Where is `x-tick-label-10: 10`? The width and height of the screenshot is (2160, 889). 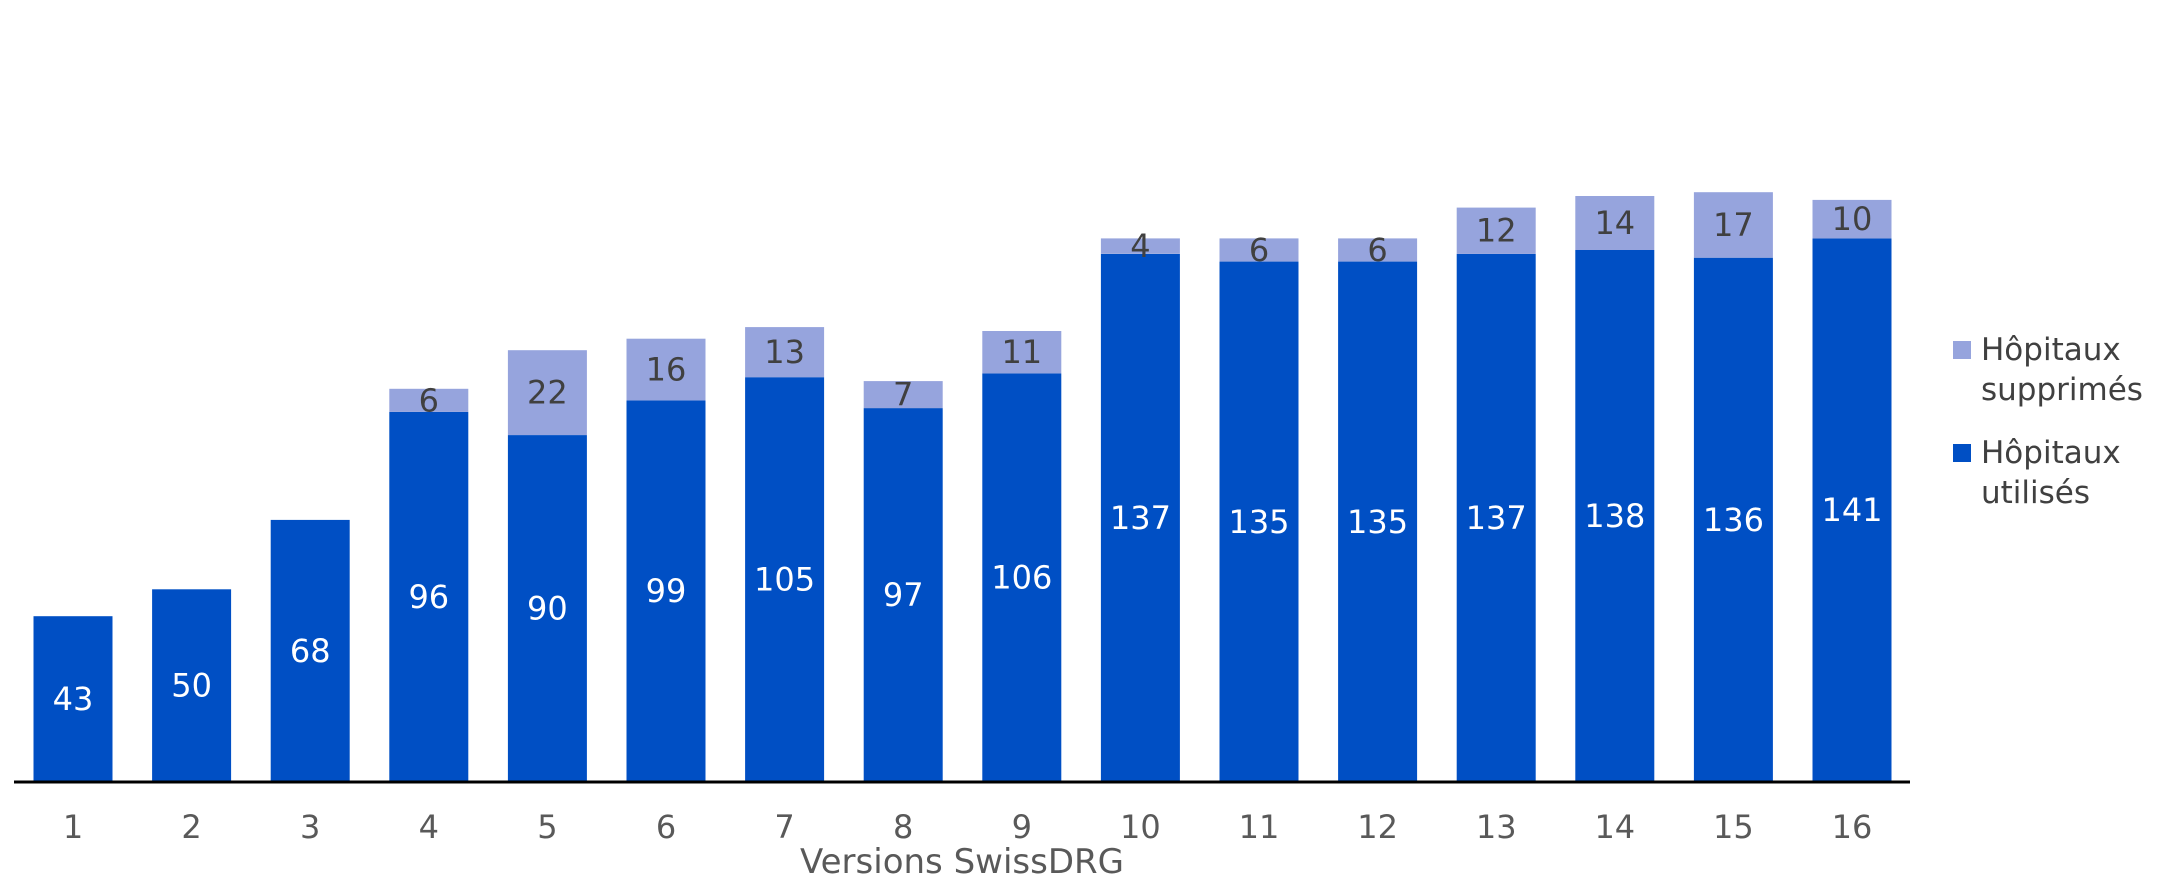
x-tick-label-10: 10 is located at coordinates (1140, 827).